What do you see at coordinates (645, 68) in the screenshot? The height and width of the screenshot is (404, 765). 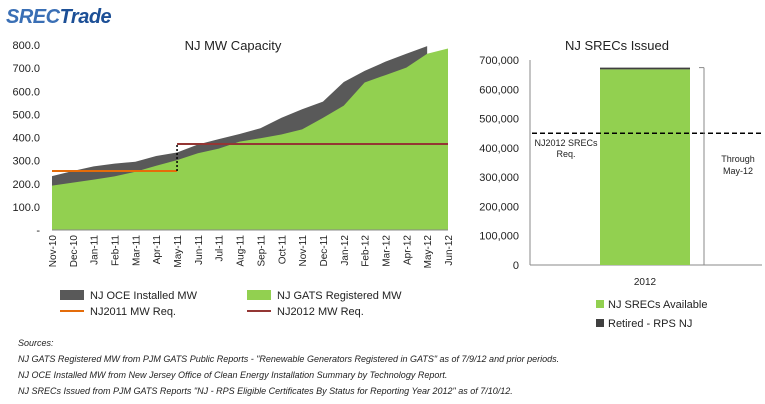 I see `retired-rps-bar` at bounding box center [645, 68].